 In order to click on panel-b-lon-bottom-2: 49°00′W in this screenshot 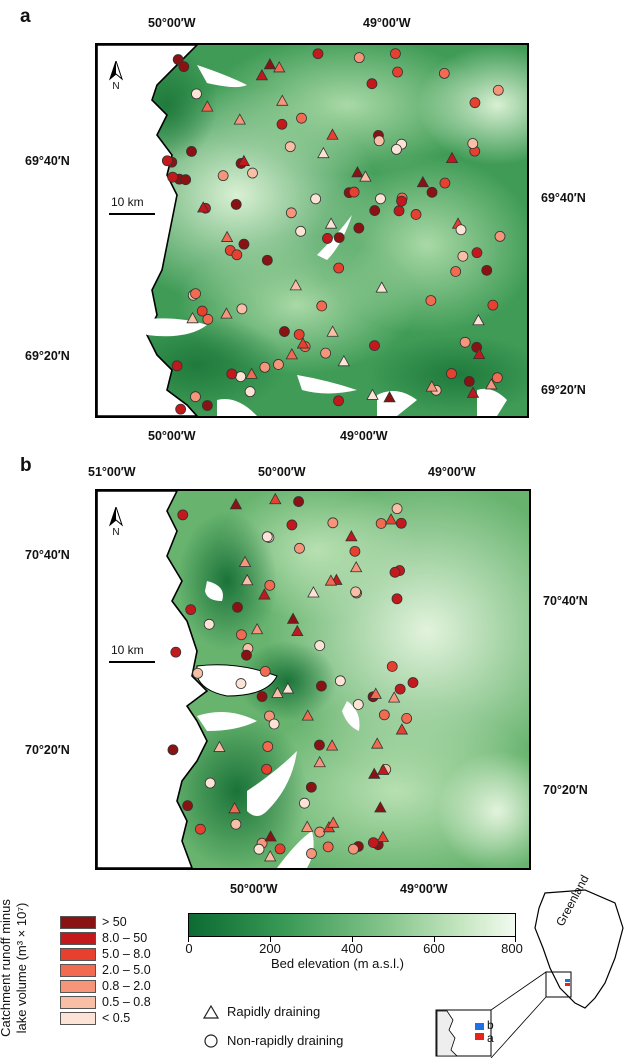, I will do `click(424, 889)`.